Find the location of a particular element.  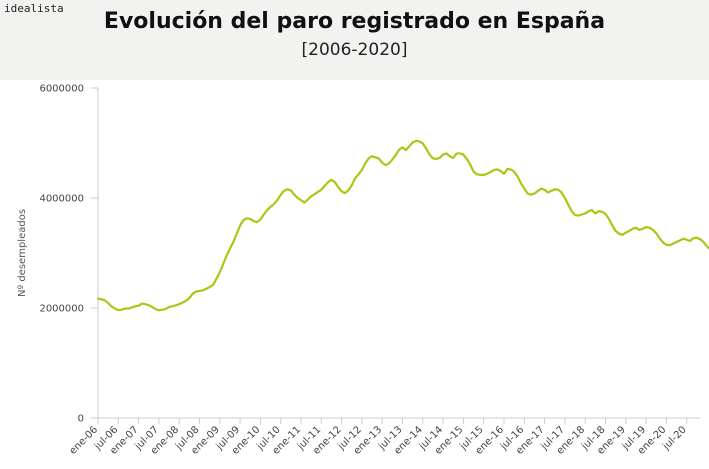

brand-logo: idealista is located at coordinates (34, 8).